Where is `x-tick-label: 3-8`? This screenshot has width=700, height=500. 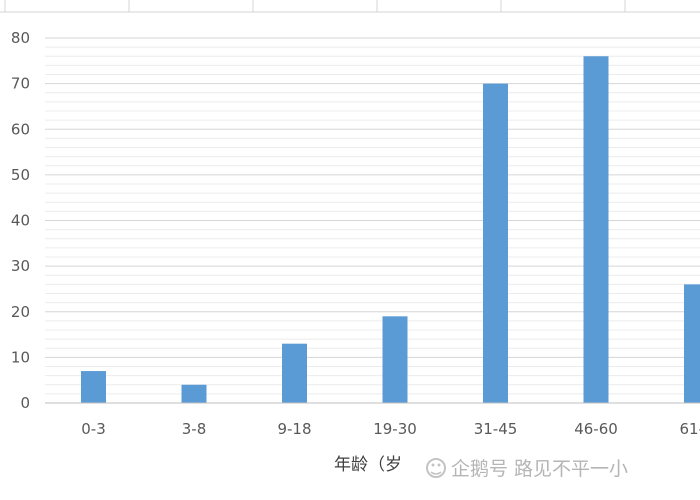 x-tick-label: 3-8 is located at coordinates (194, 429).